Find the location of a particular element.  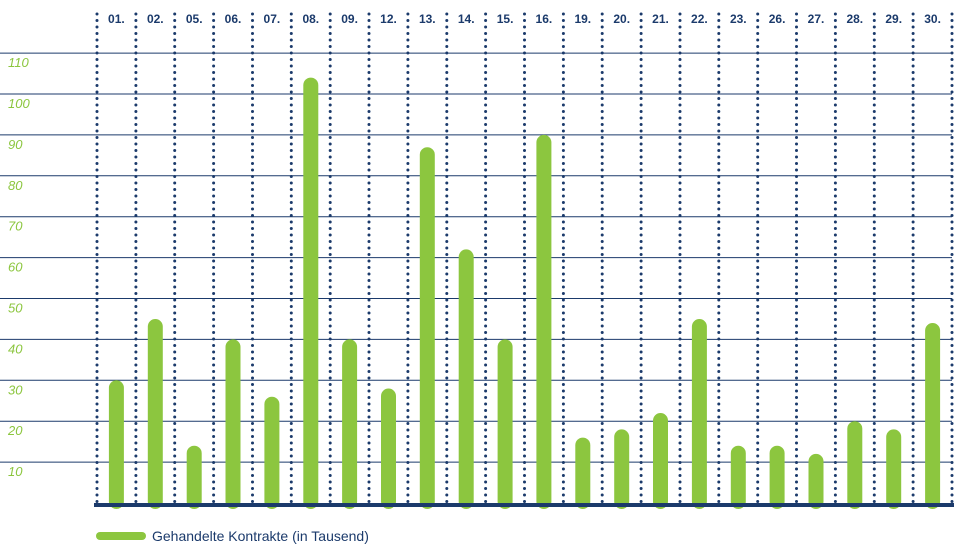

chart-legend: Gehandelte Kontrakte (in Tausend) is located at coordinates (232, 536).